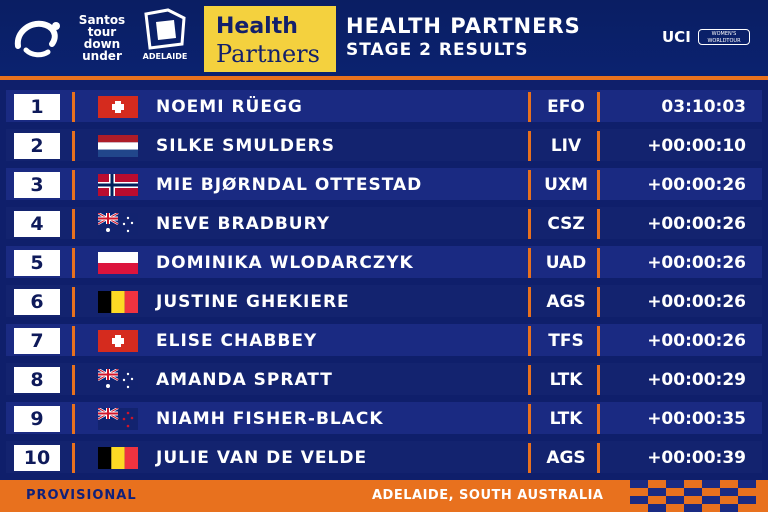 The image size is (768, 512). I want to click on rider-name: MIE BJØRNDAL OTTESTAD, so click(289, 185).